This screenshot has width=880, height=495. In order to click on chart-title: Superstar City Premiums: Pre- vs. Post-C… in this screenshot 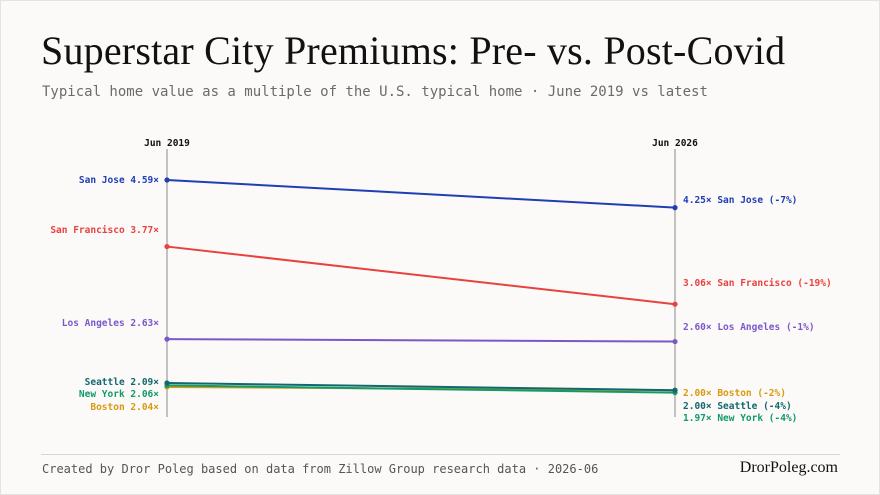, I will do `click(413, 50)`.